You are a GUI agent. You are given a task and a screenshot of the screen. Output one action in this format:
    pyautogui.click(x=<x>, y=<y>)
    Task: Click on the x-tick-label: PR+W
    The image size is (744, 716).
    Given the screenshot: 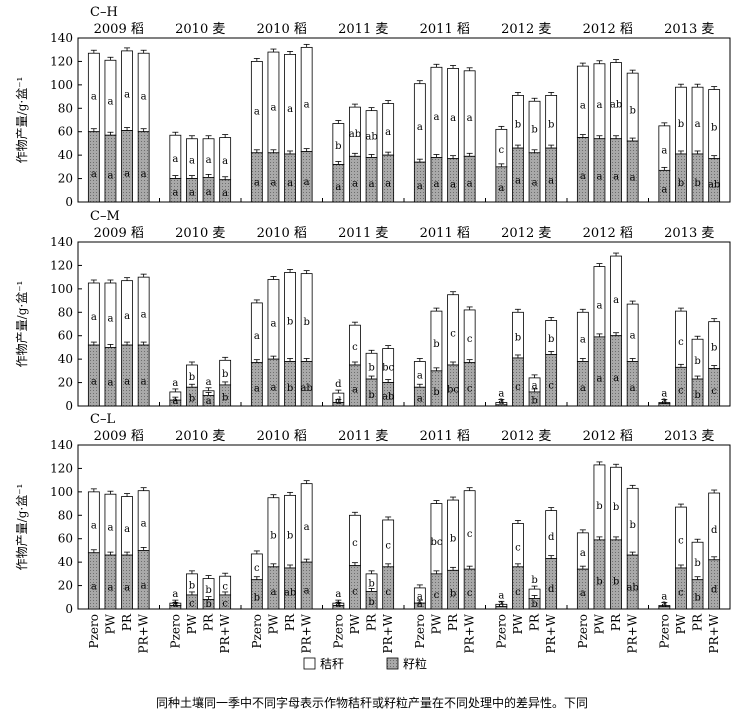 What is the action you would take?
    pyautogui.click(x=307, y=633)
    